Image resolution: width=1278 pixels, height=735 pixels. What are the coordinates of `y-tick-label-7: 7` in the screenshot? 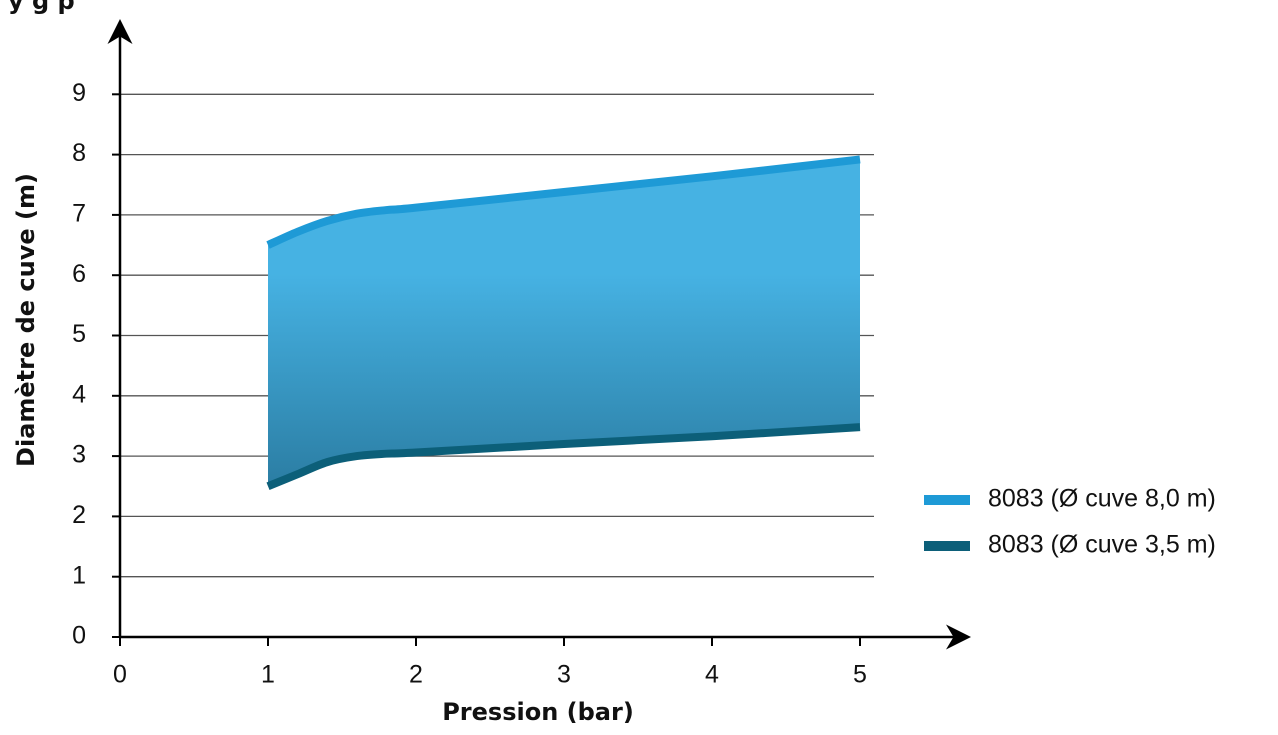 It's located at (79, 214).